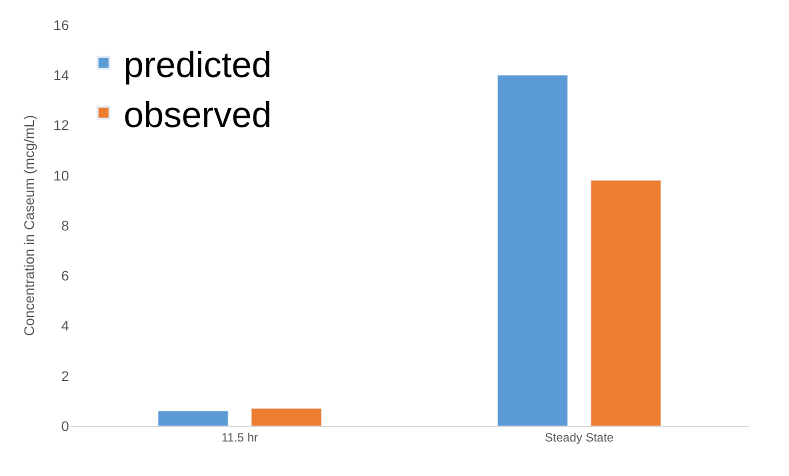  Describe the element at coordinates (579, 437) in the screenshot. I see `x-tick-label: Steady State` at that location.